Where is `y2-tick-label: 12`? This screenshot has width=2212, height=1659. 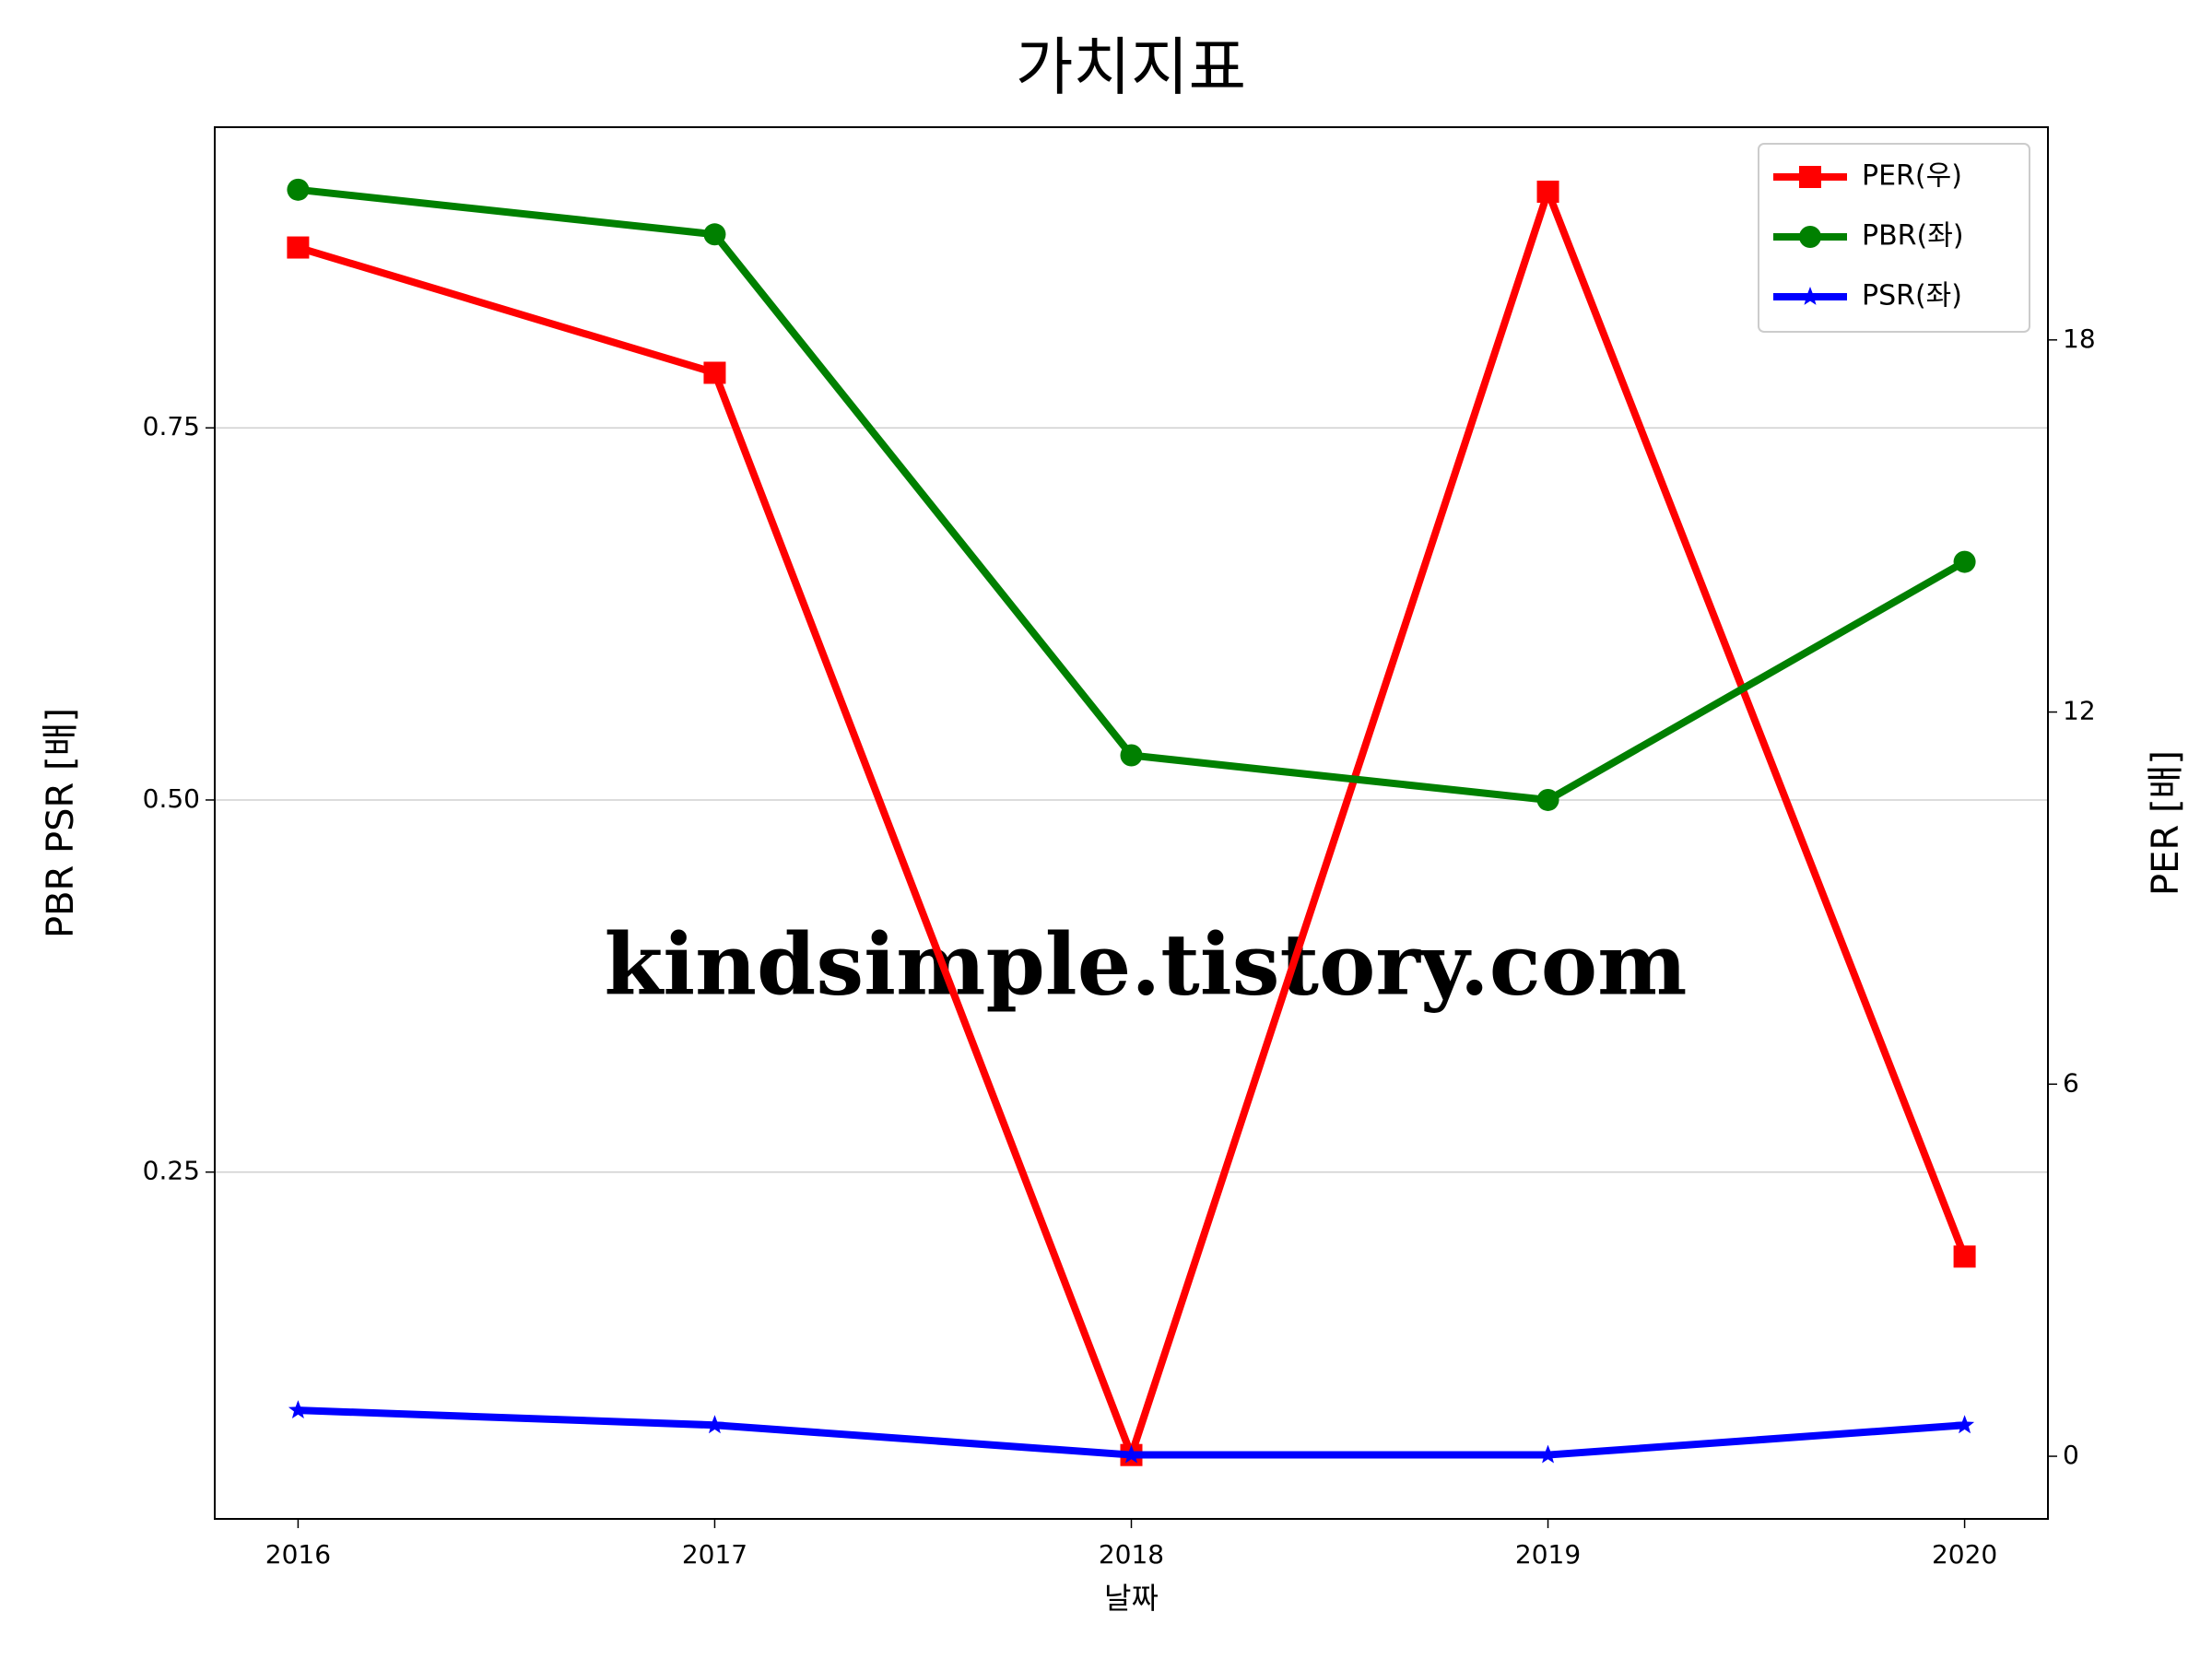
y2-tick-label: 12 is located at coordinates (2079, 711).